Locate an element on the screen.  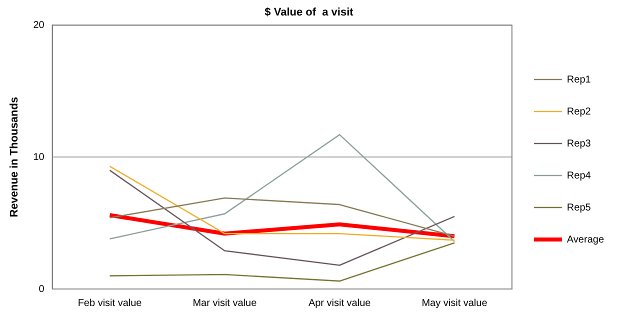
y-axis-title: Revenue in Thousands is located at coordinates (14, 157).